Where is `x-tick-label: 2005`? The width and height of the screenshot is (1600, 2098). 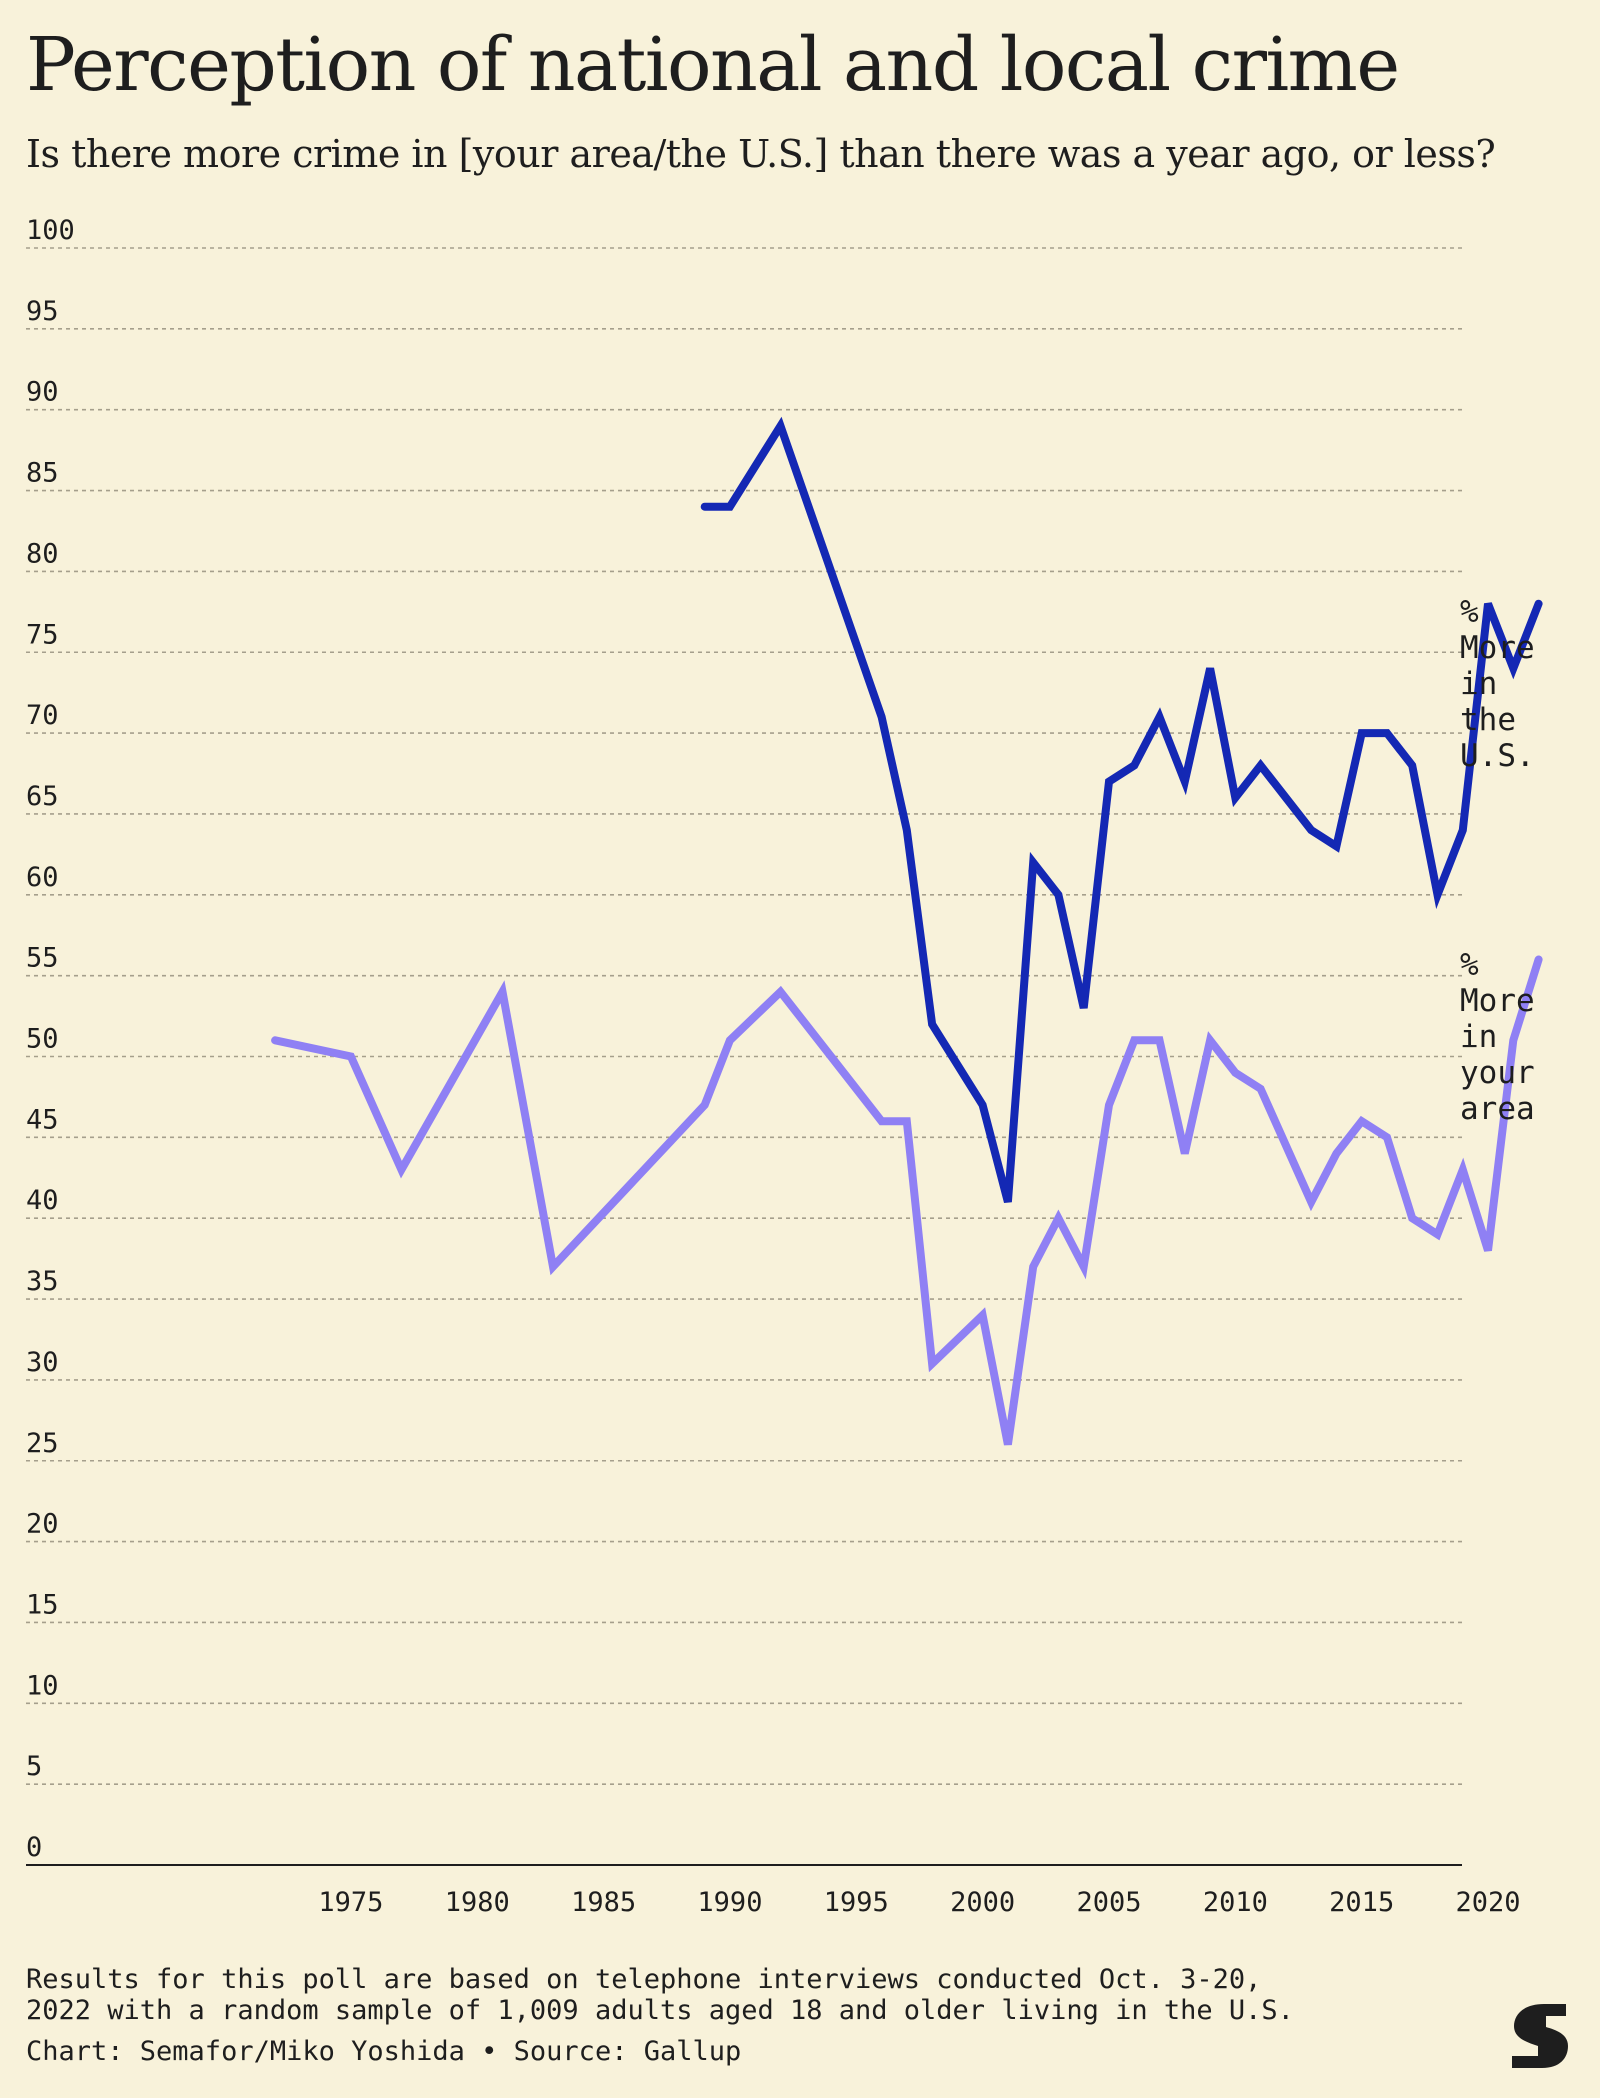
x-tick-label: 2005 is located at coordinates (1108, 1902).